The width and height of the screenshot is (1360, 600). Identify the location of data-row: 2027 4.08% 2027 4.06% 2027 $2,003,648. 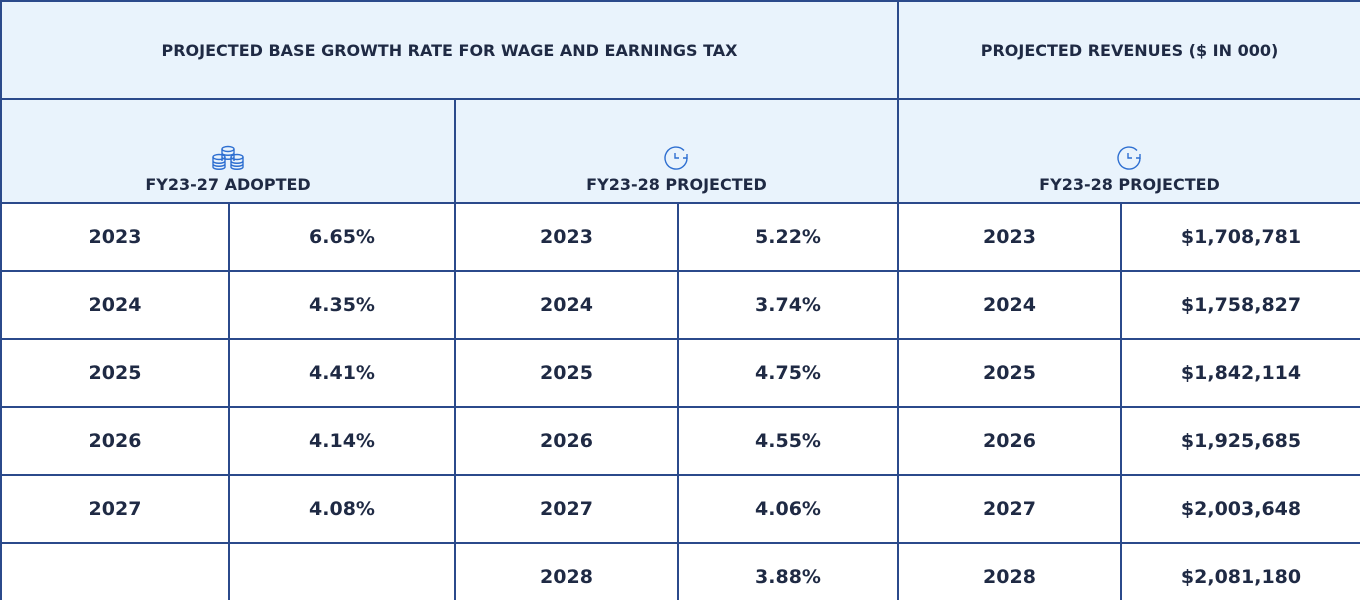
(680, 509).